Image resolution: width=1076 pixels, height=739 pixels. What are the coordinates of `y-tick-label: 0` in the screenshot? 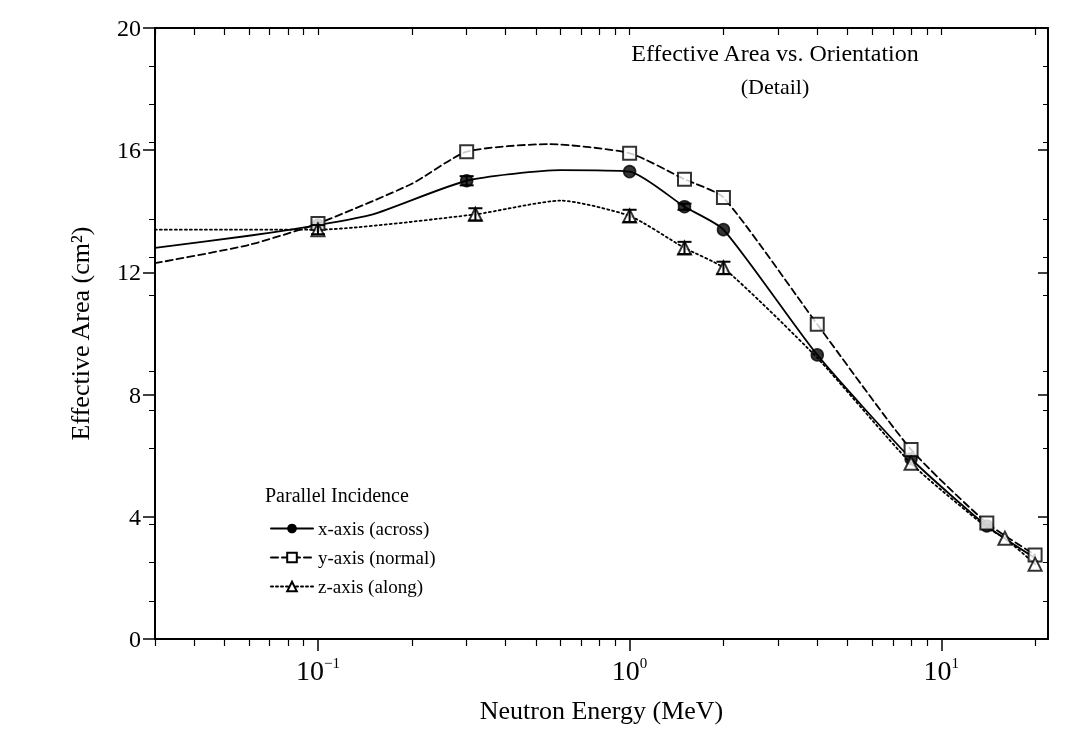 It's located at (135, 639).